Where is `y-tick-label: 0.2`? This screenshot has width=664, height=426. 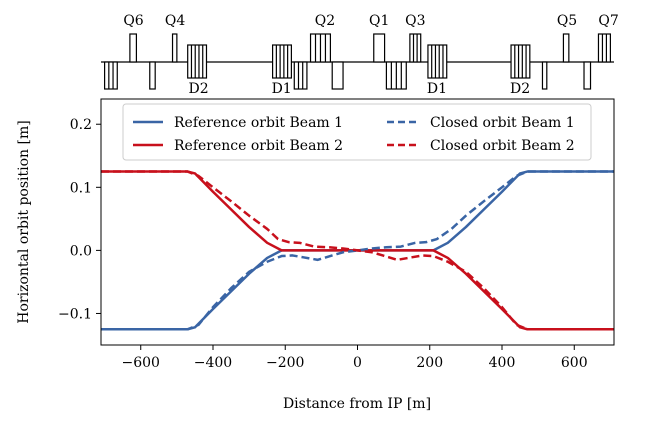 y-tick-label: 0.2 is located at coordinates (81, 125).